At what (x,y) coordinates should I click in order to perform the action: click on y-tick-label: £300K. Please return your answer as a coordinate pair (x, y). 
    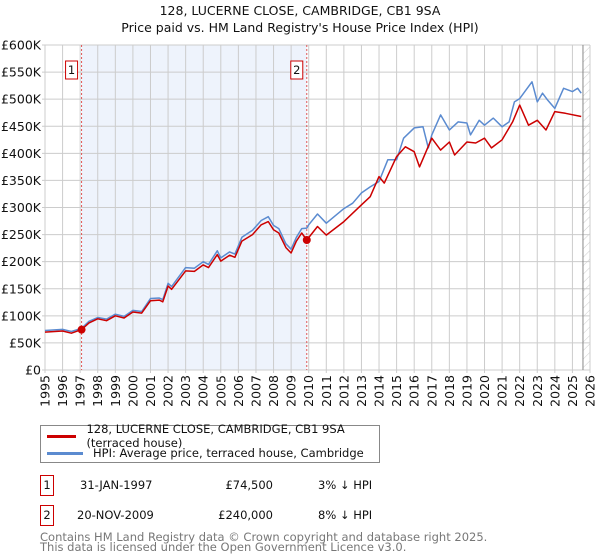
    Looking at the image, I should click on (21, 207).